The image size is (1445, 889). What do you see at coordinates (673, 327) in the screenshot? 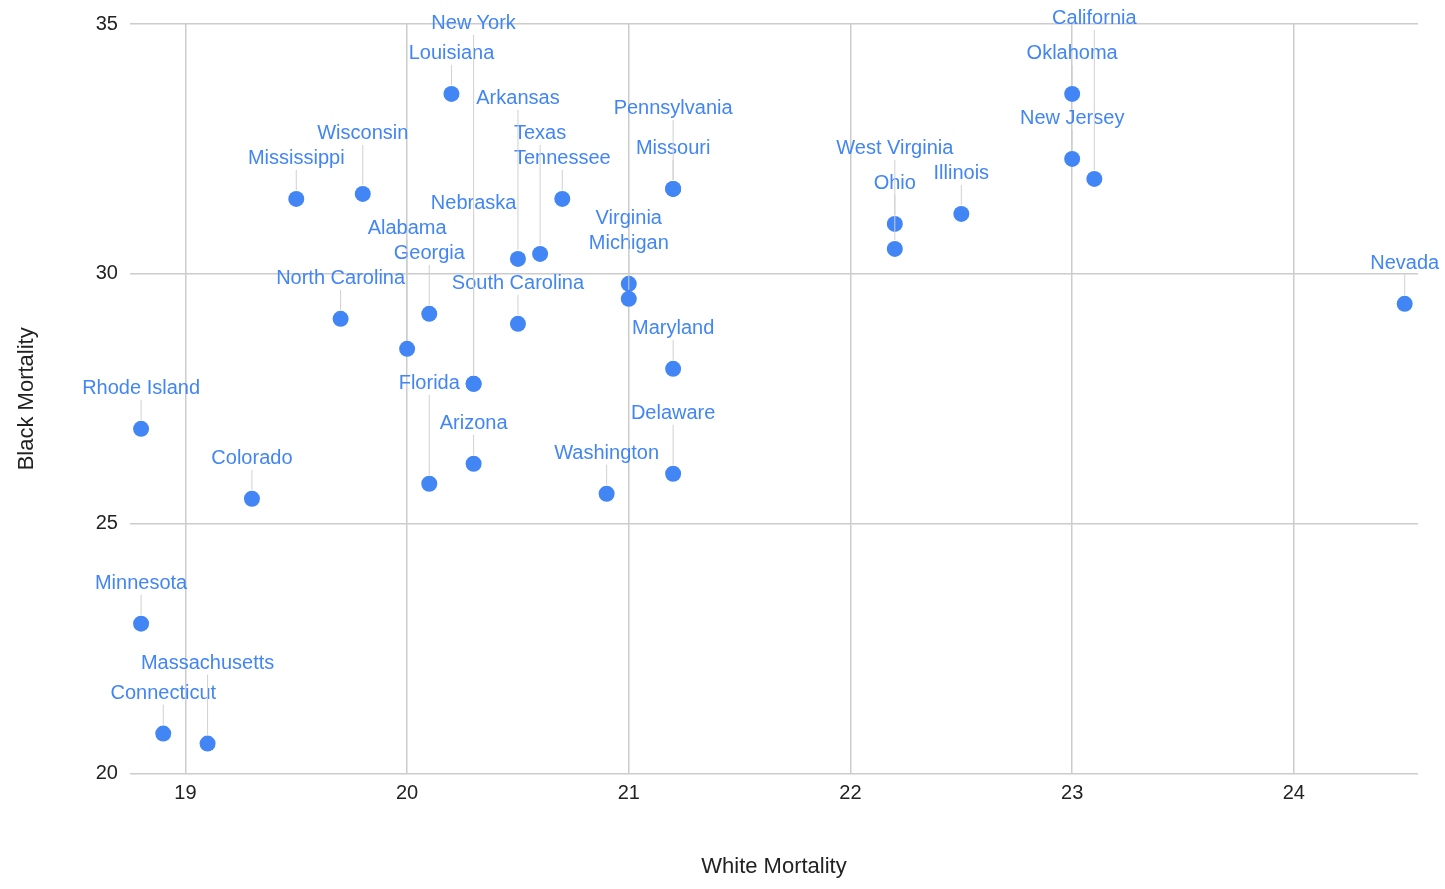
I see `data-label: Maryland` at bounding box center [673, 327].